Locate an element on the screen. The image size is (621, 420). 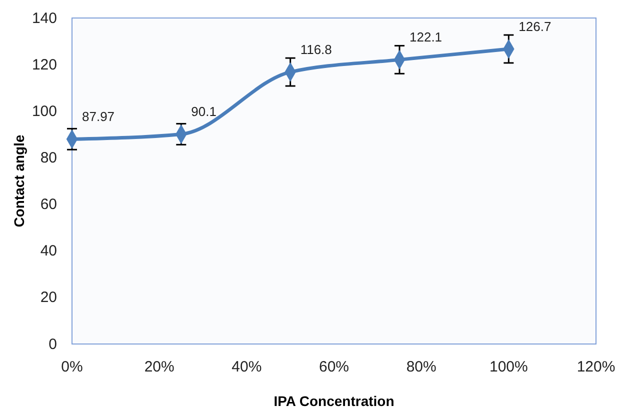
y-tick-label: 100 is located at coordinates (44, 111).